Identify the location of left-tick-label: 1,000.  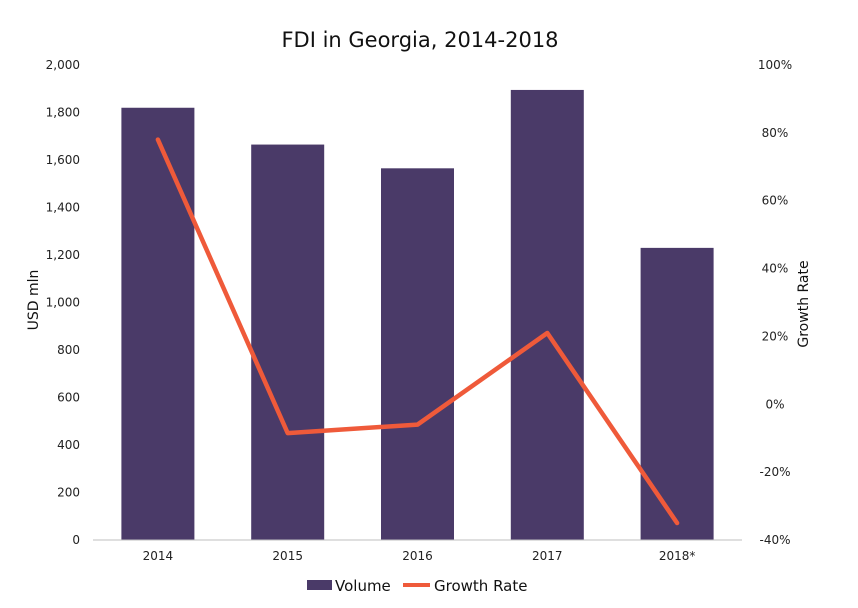
(63, 303).